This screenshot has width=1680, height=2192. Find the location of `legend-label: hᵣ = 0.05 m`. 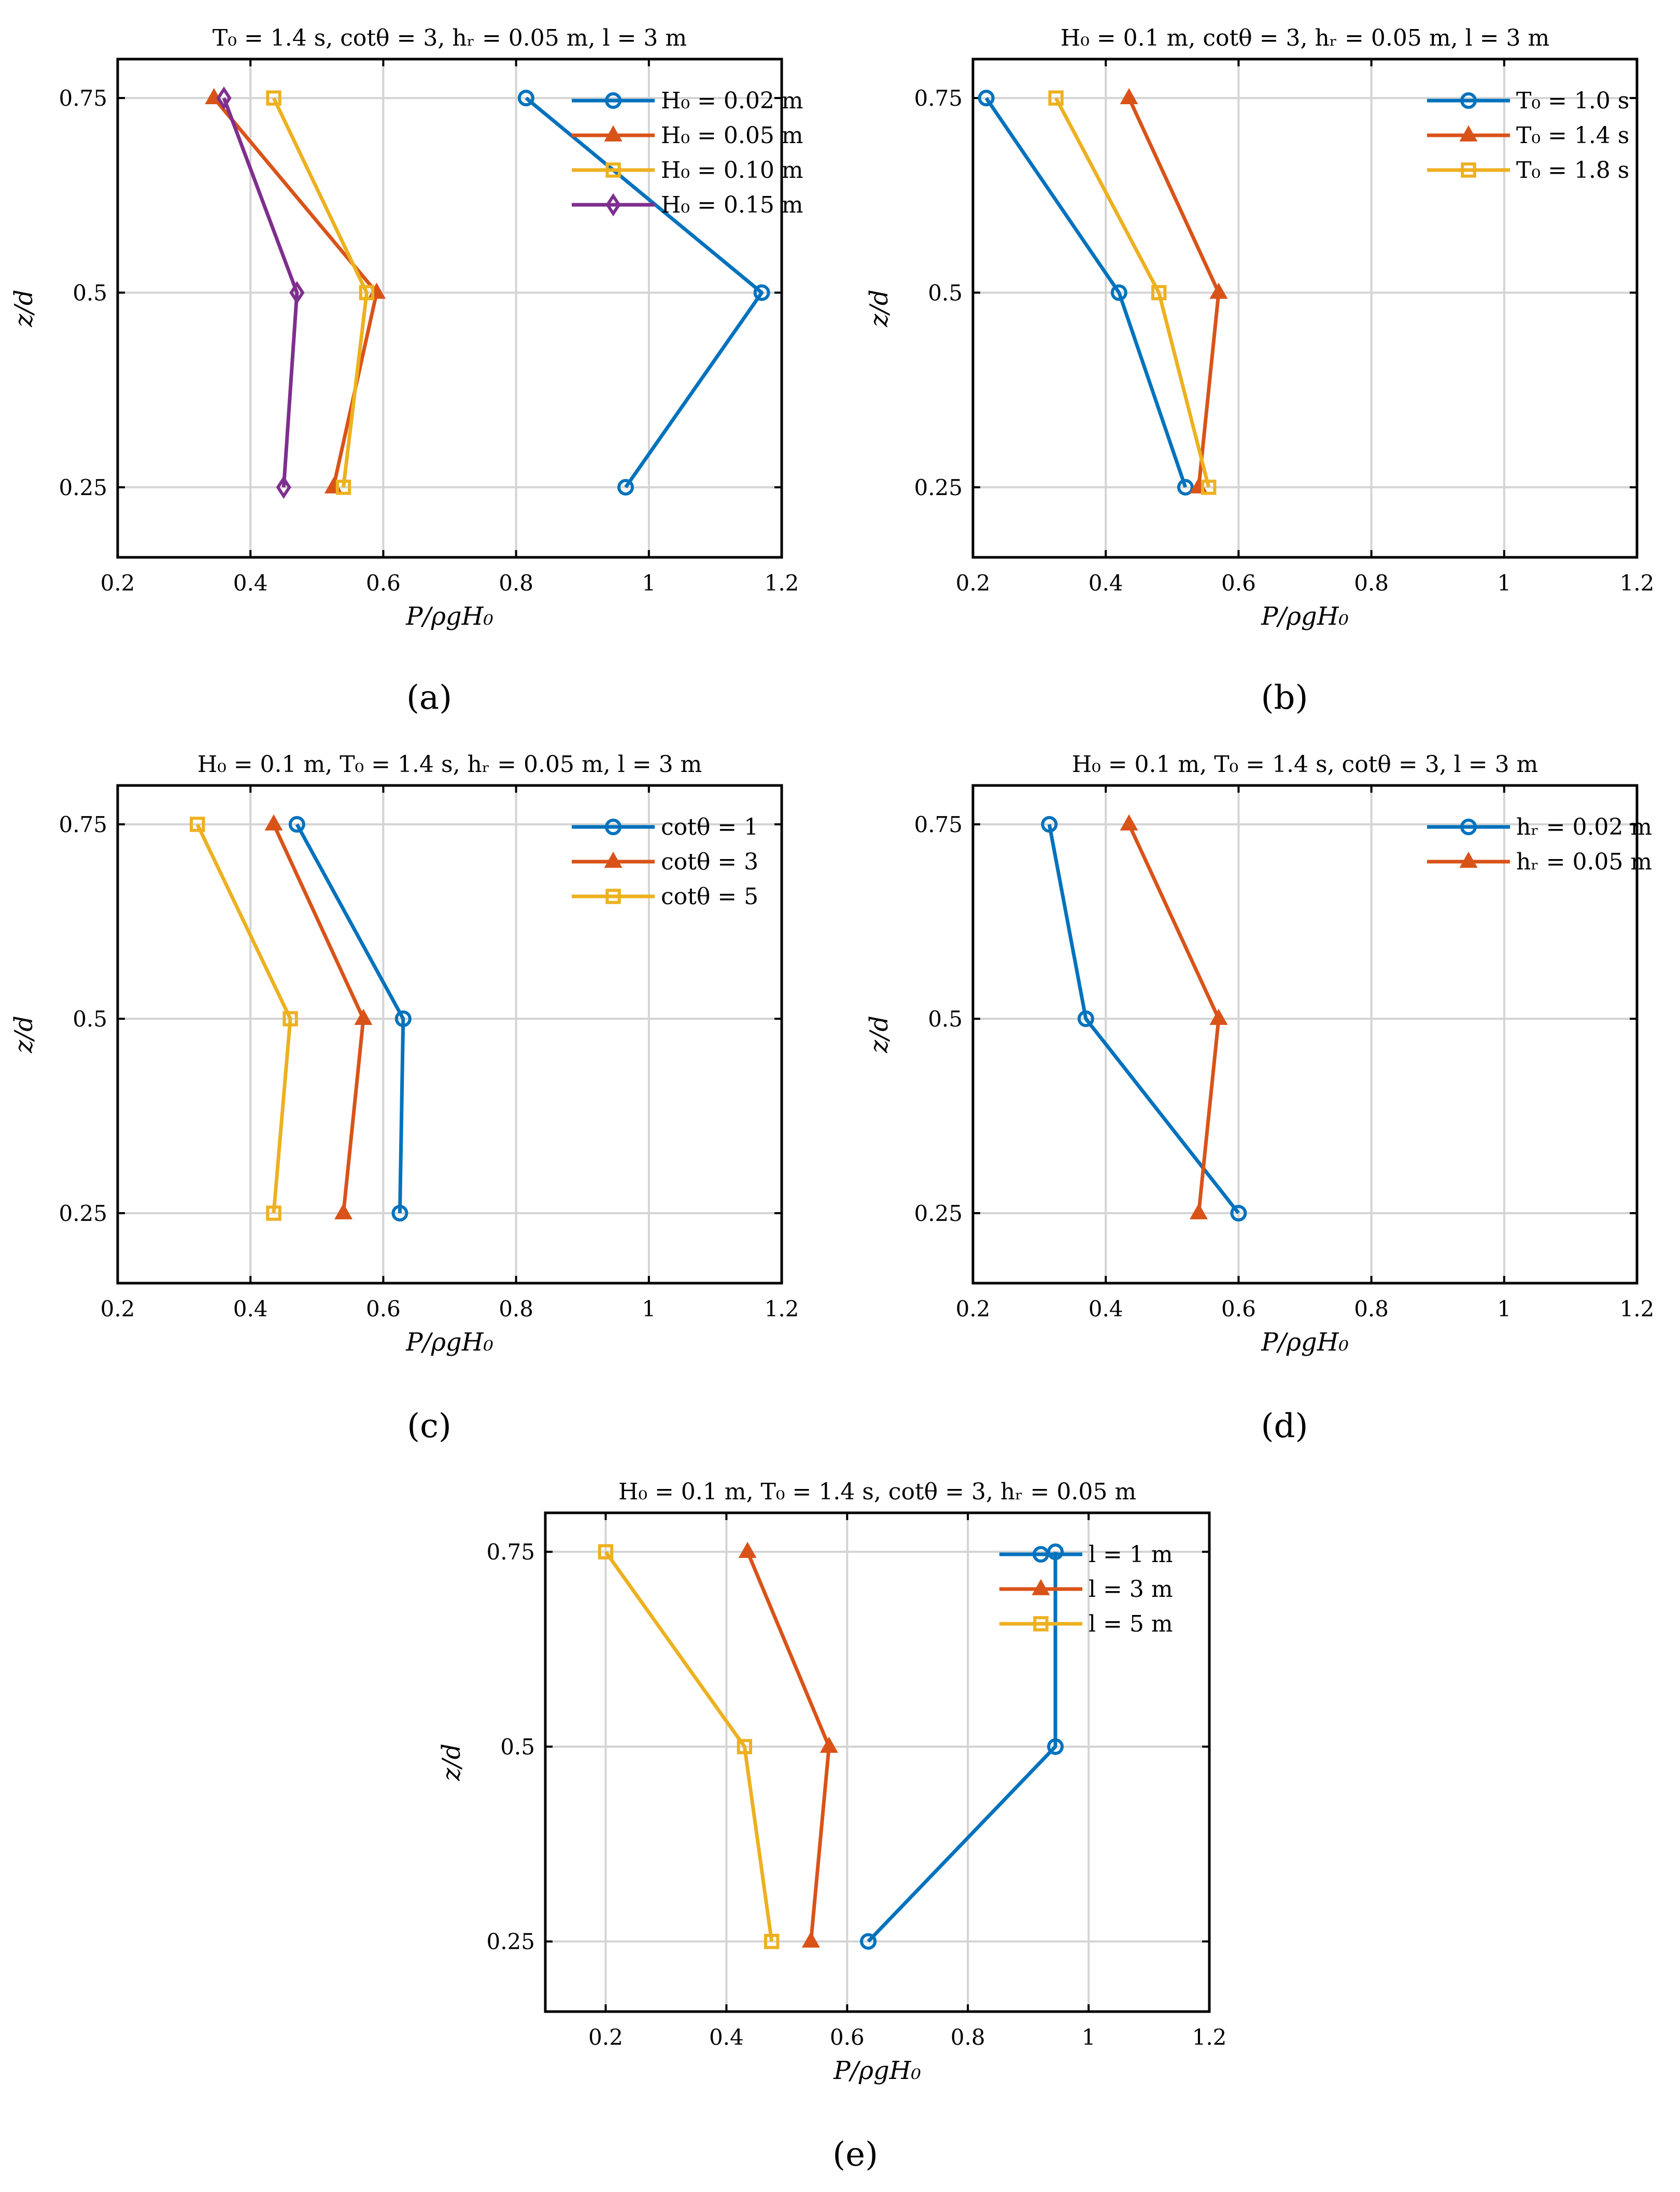

legend-label: hᵣ = 0.05 m is located at coordinates (1584, 862).